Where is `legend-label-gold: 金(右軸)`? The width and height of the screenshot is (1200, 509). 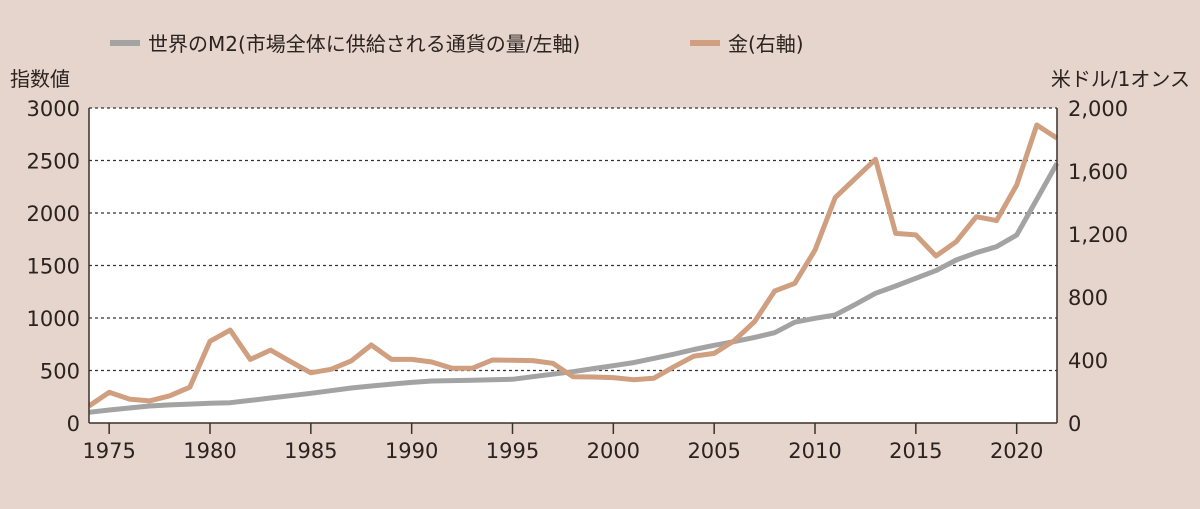
legend-label-gold: 金(右軸) is located at coordinates (766, 44).